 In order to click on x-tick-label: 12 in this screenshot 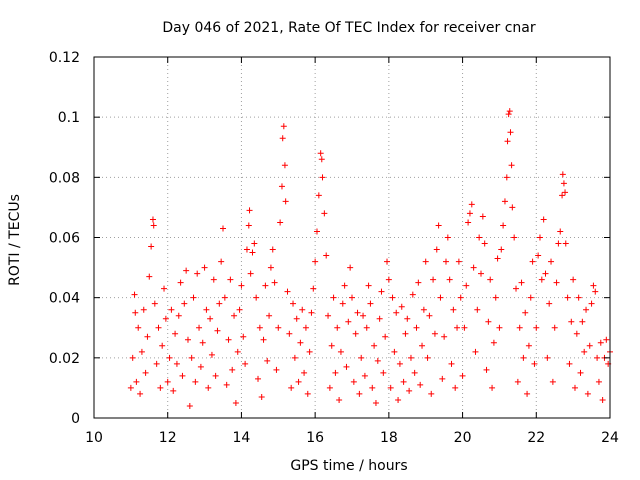, I will do `click(168, 438)`.